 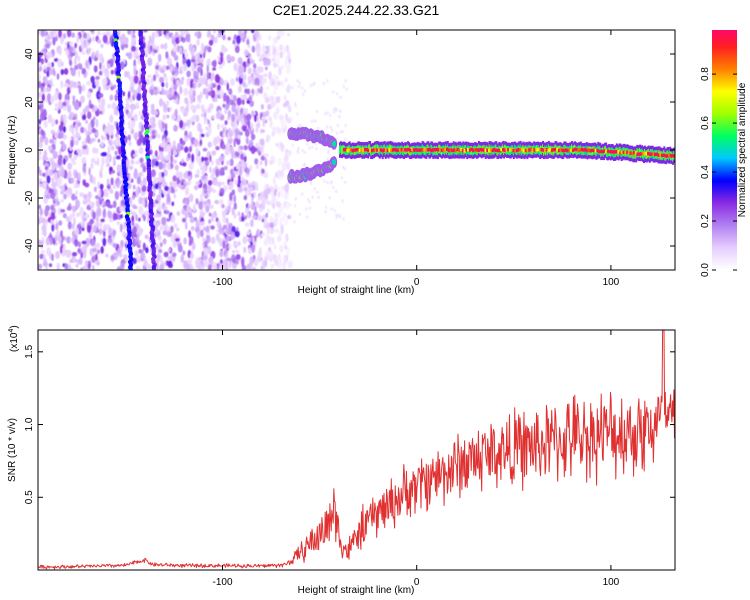 What do you see at coordinates (718, 153) in the screenshot?
I see `colorbar: 0.0 0.2 0.4 0.6 0.8` at bounding box center [718, 153].